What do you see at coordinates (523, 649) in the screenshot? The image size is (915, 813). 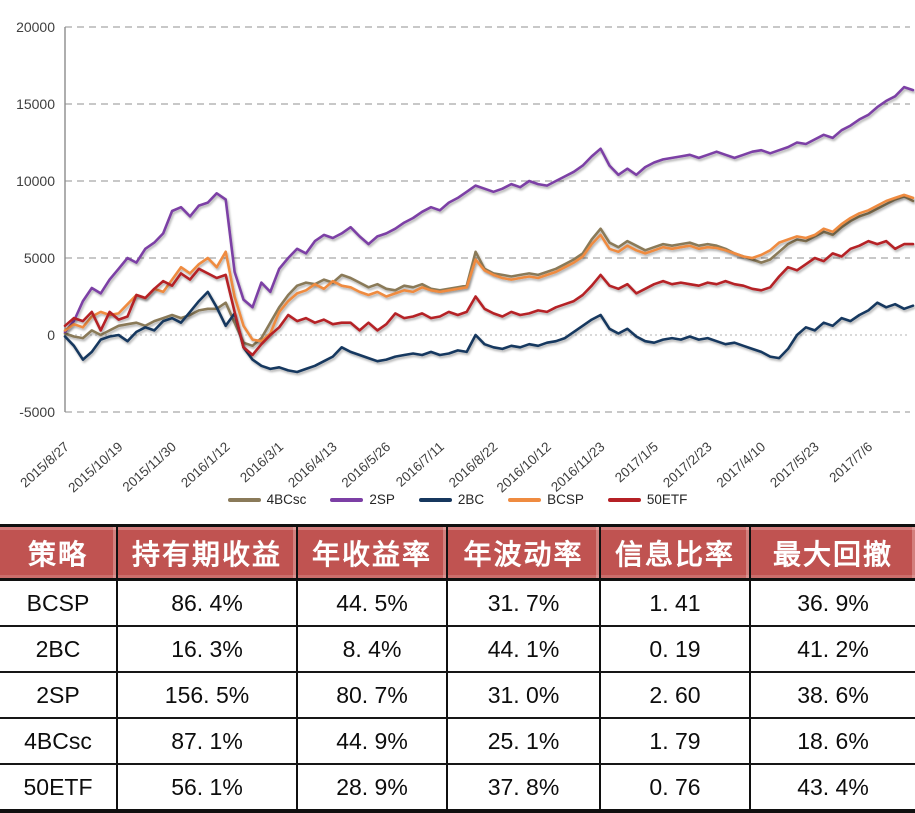 I see `metric-value-cell: 44. 1%` at bounding box center [523, 649].